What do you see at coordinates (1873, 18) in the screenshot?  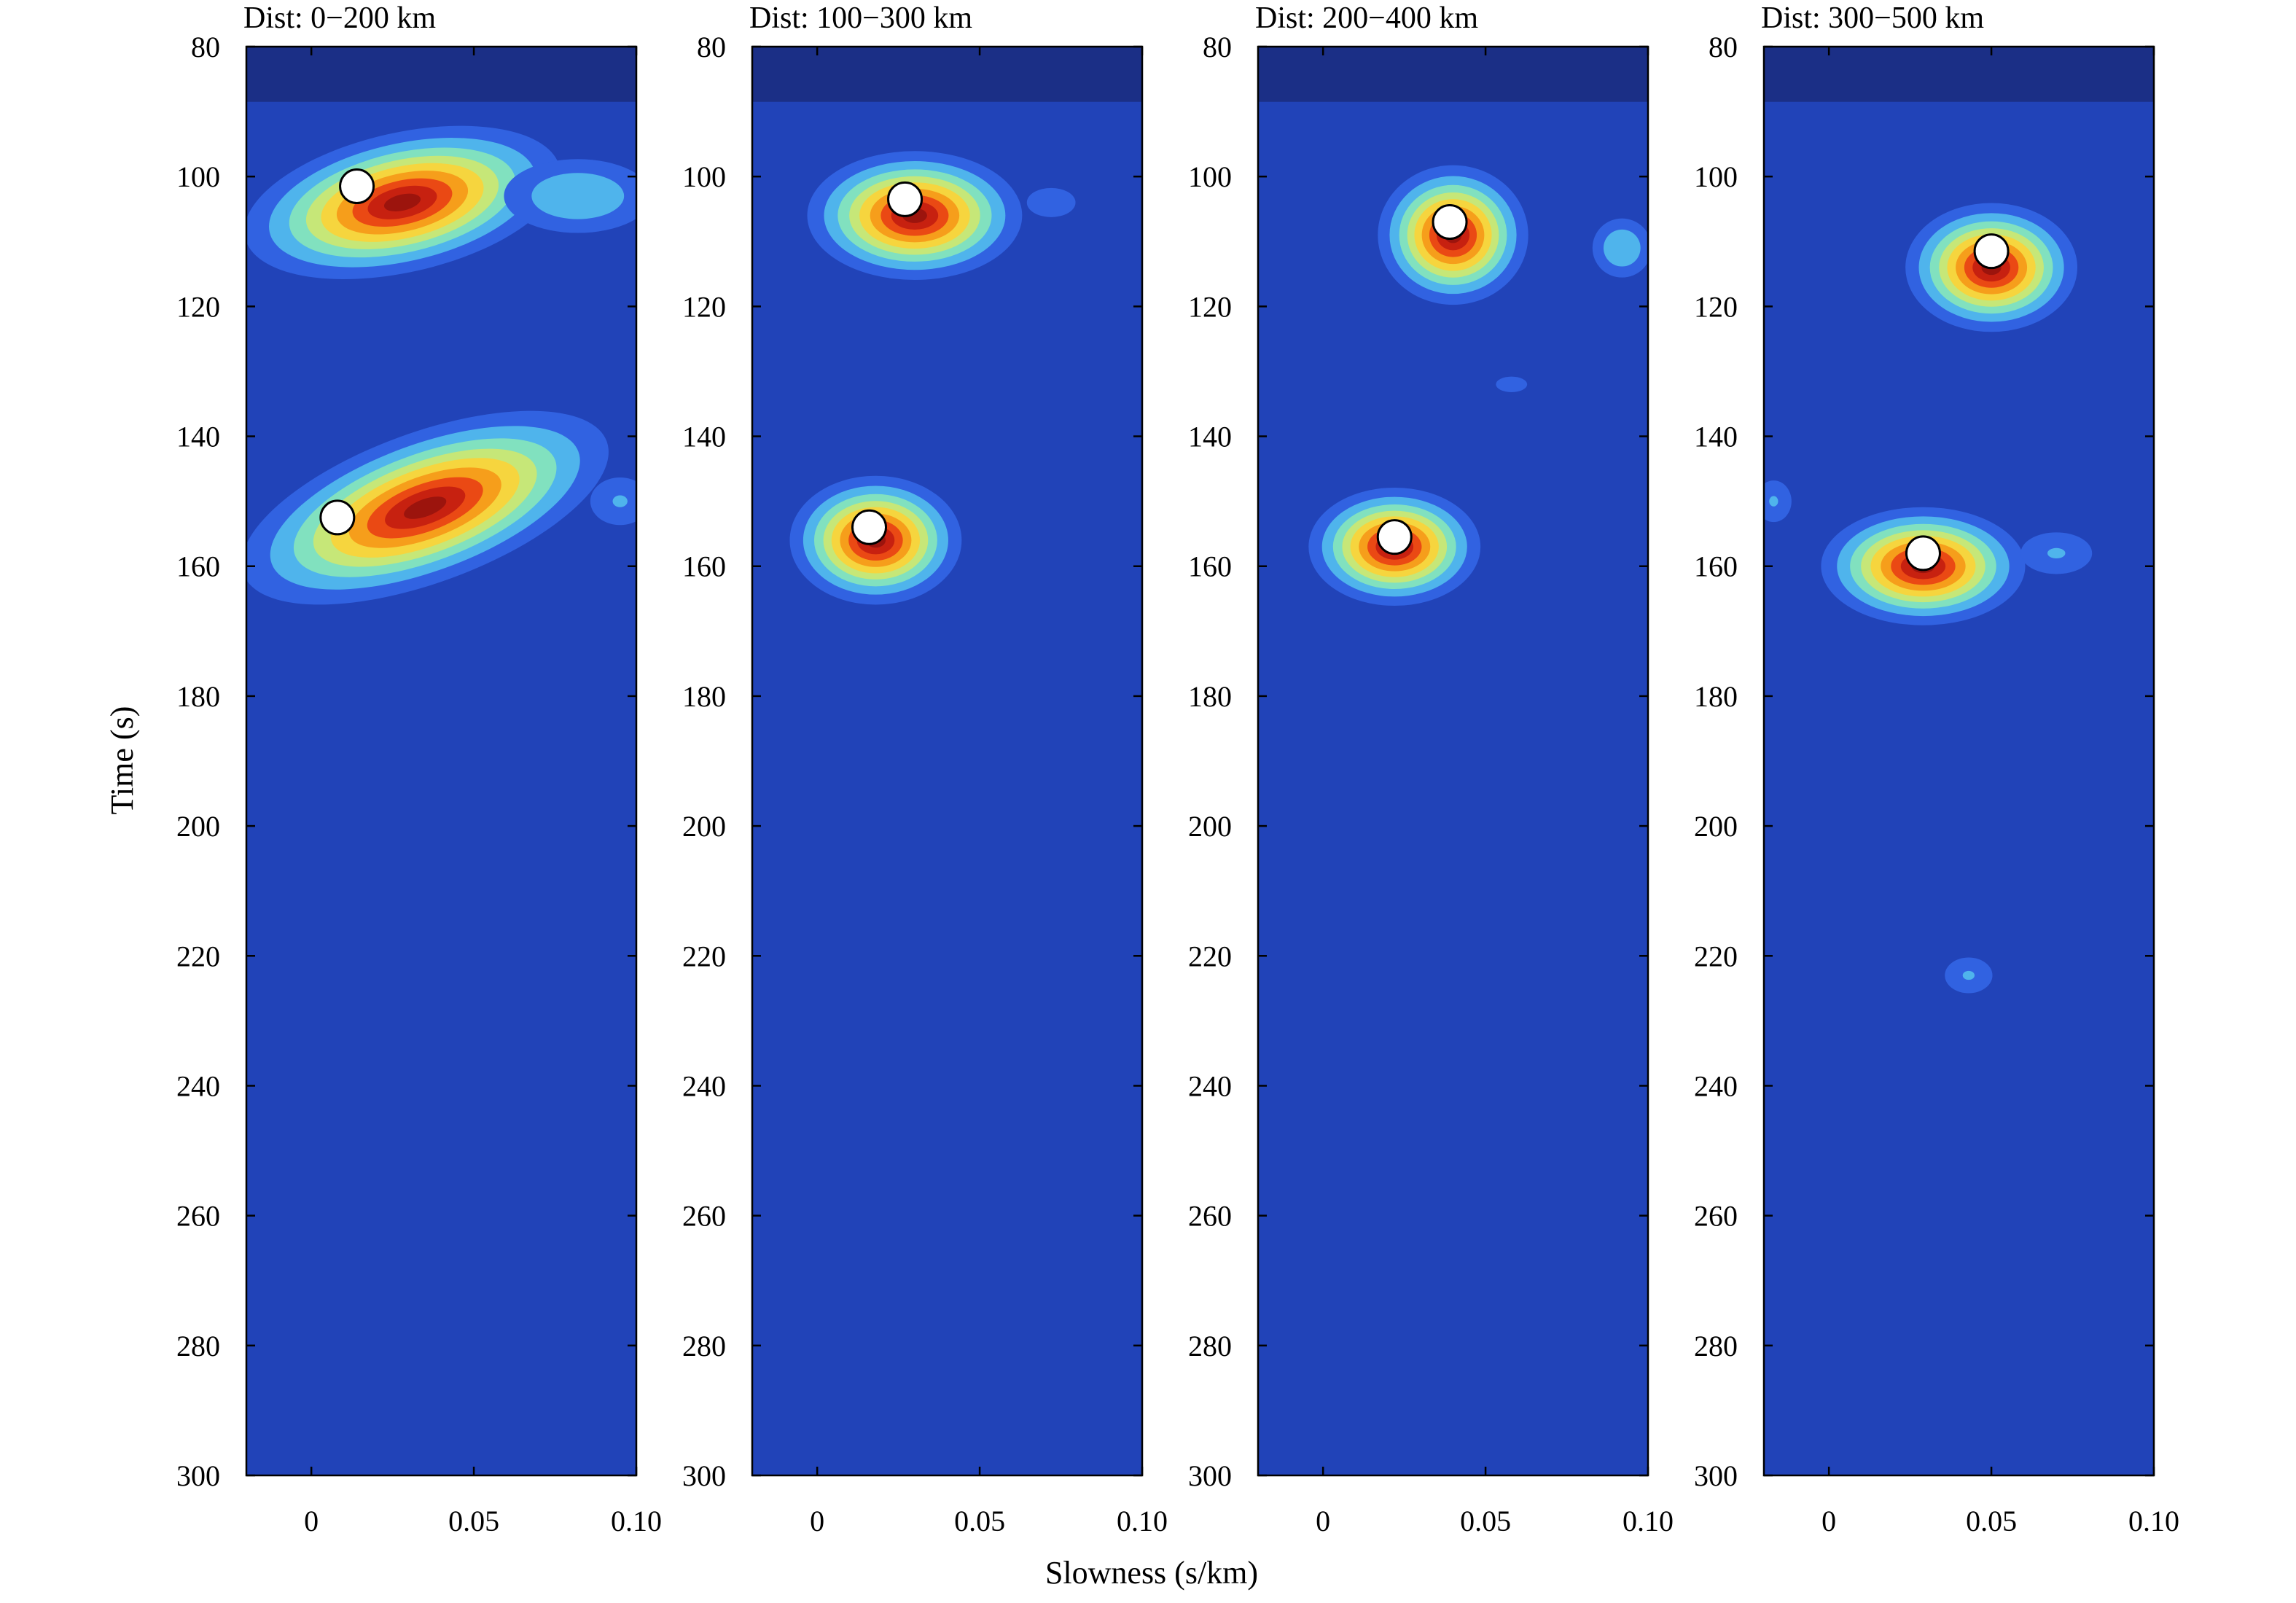 I see `panel-title: Dist: 300−500 km` at bounding box center [1873, 18].